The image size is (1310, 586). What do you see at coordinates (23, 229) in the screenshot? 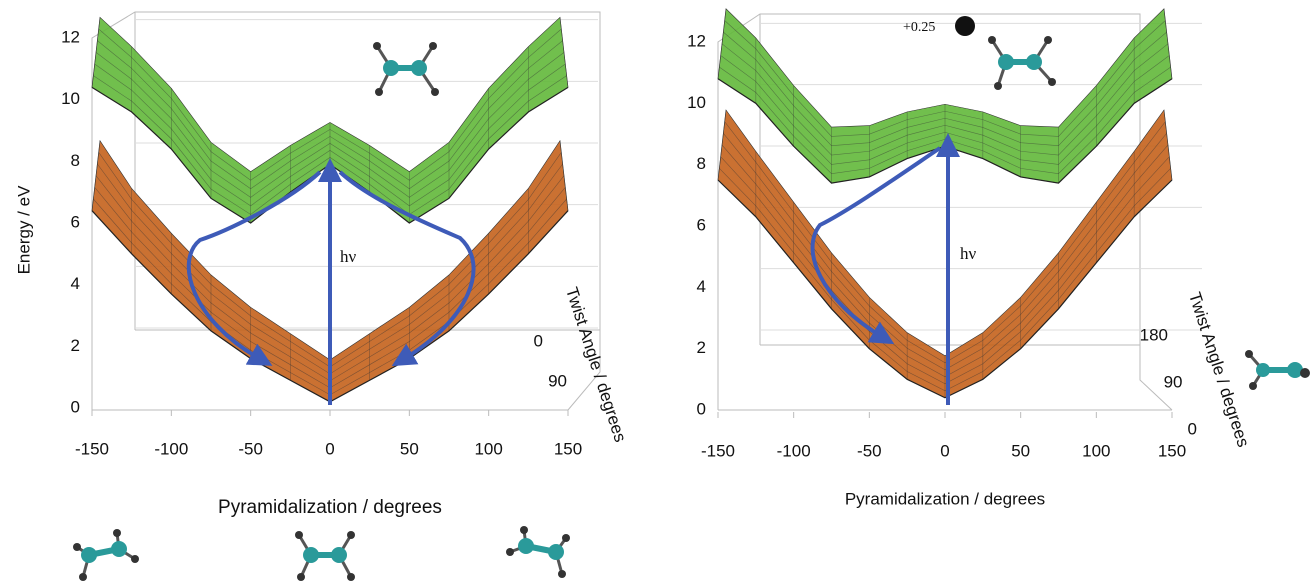
I see `y-axis-title: Energy / eV` at bounding box center [23, 229].